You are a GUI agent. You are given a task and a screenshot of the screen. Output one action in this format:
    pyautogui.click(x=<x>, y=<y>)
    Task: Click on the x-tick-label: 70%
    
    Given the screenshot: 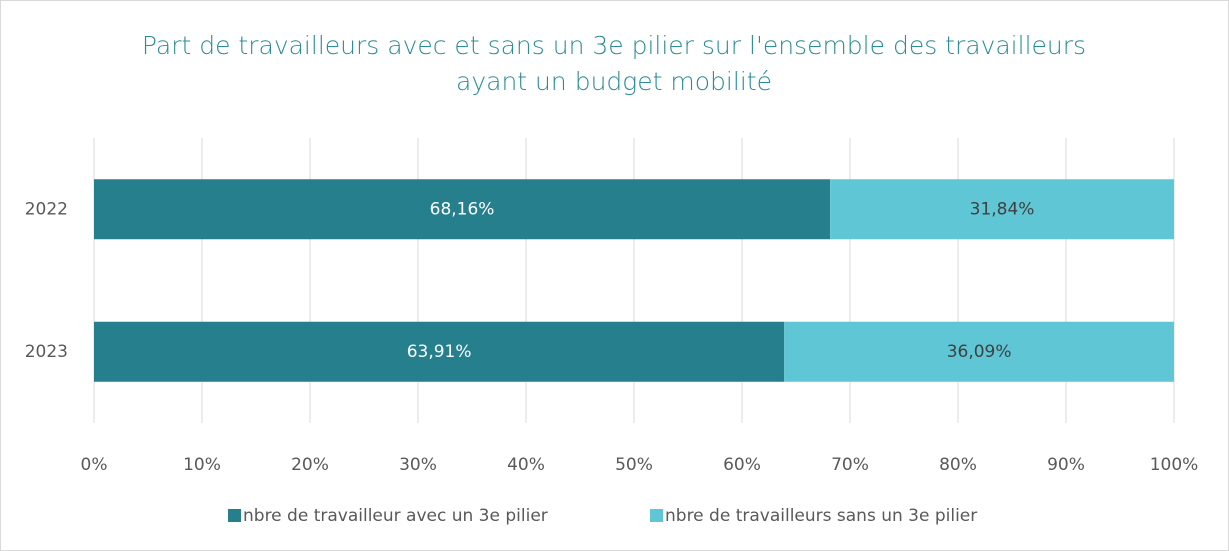 What is the action you would take?
    pyautogui.click(x=850, y=465)
    